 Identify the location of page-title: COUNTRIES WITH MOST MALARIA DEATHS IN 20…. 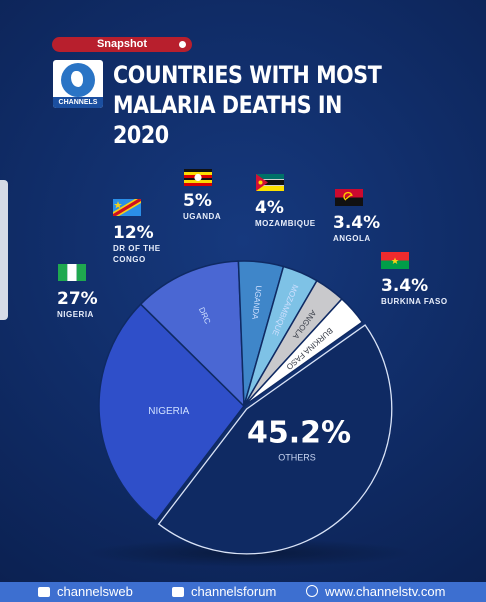
(255, 105).